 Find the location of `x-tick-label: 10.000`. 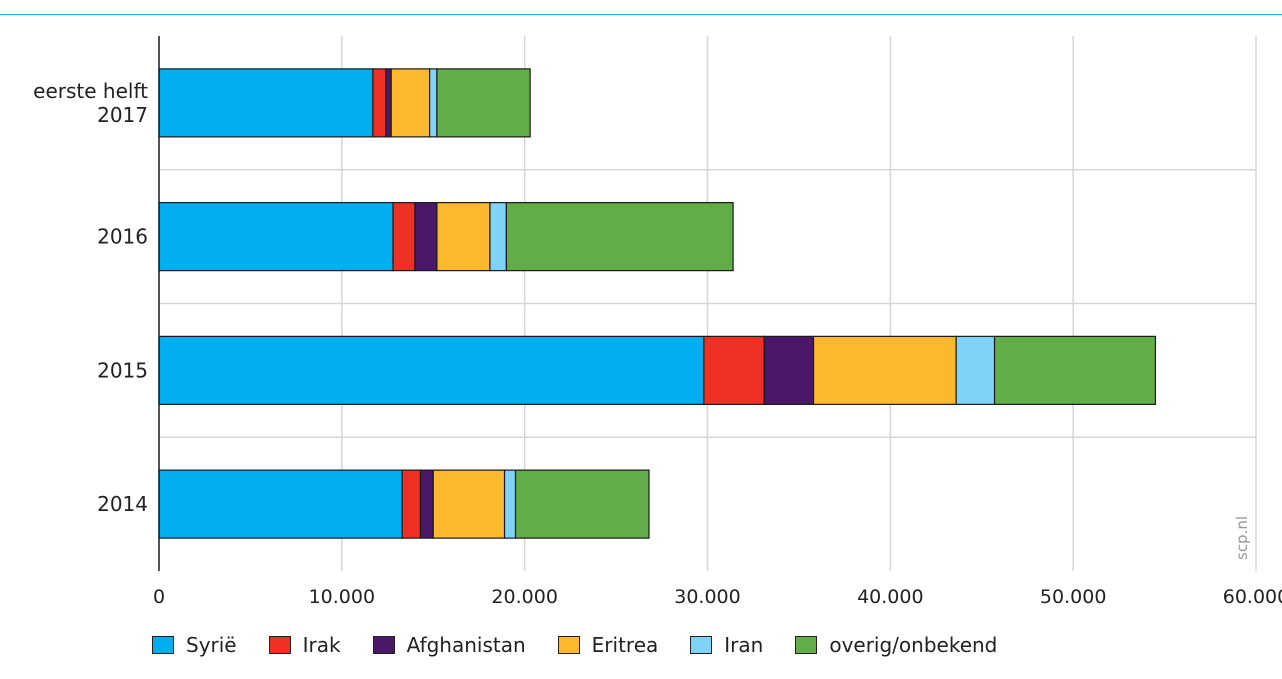

x-tick-label: 10.000 is located at coordinates (342, 597).